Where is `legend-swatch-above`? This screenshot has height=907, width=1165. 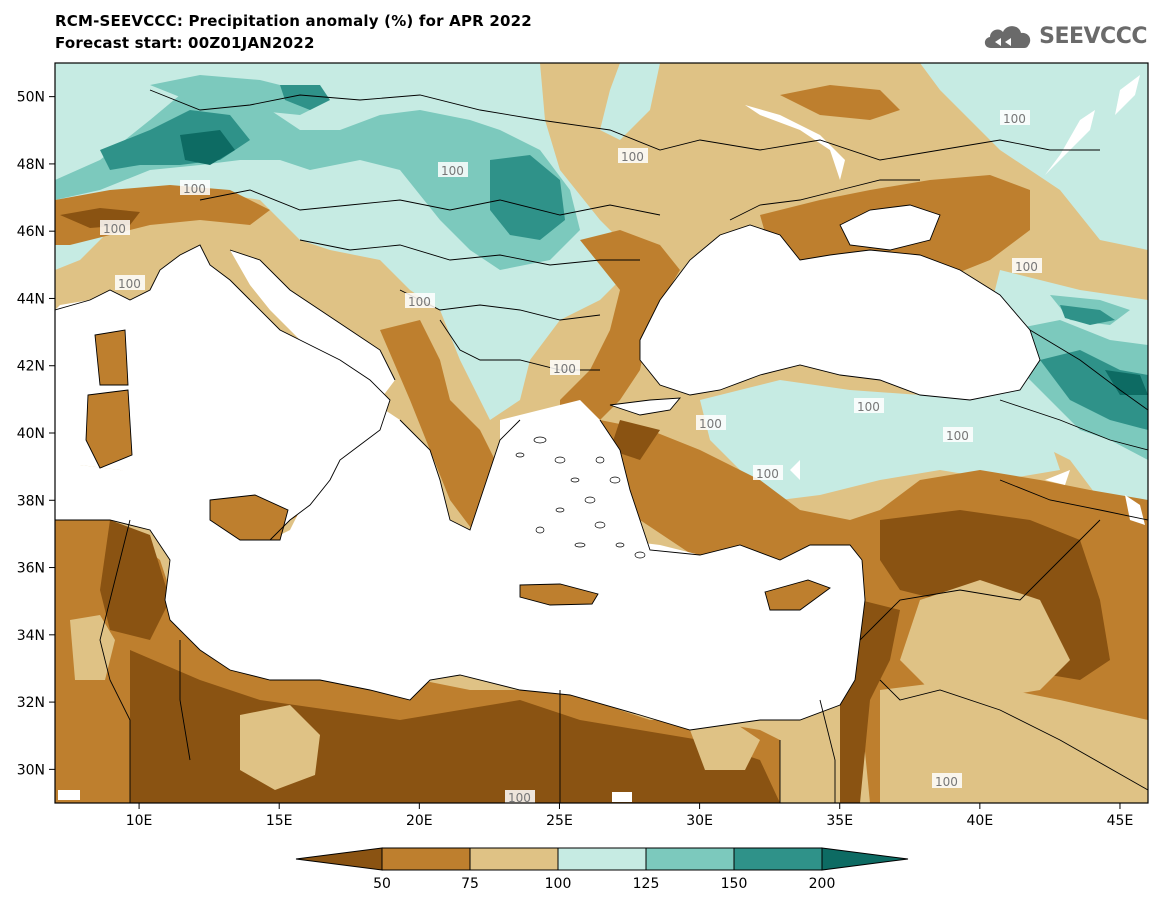
legend-swatch-above is located at coordinates (865, 859).